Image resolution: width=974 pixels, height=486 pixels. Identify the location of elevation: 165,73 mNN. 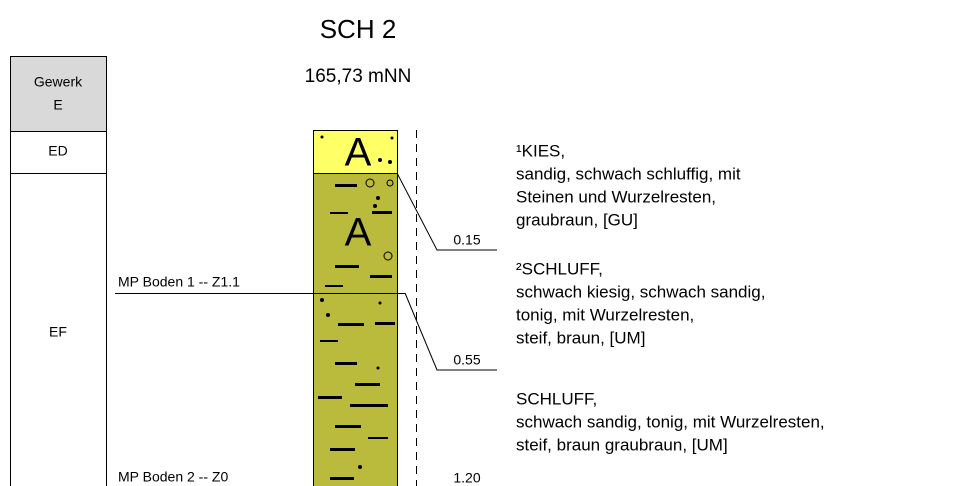
(358, 76).